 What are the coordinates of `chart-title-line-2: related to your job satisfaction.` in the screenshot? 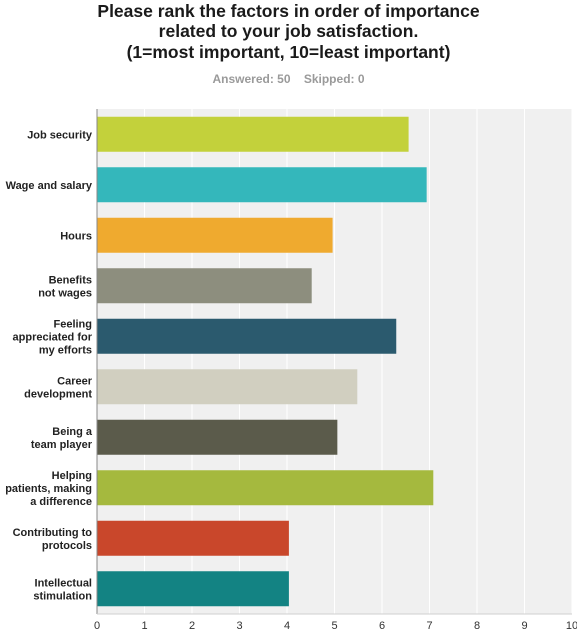 It's located at (288, 31).